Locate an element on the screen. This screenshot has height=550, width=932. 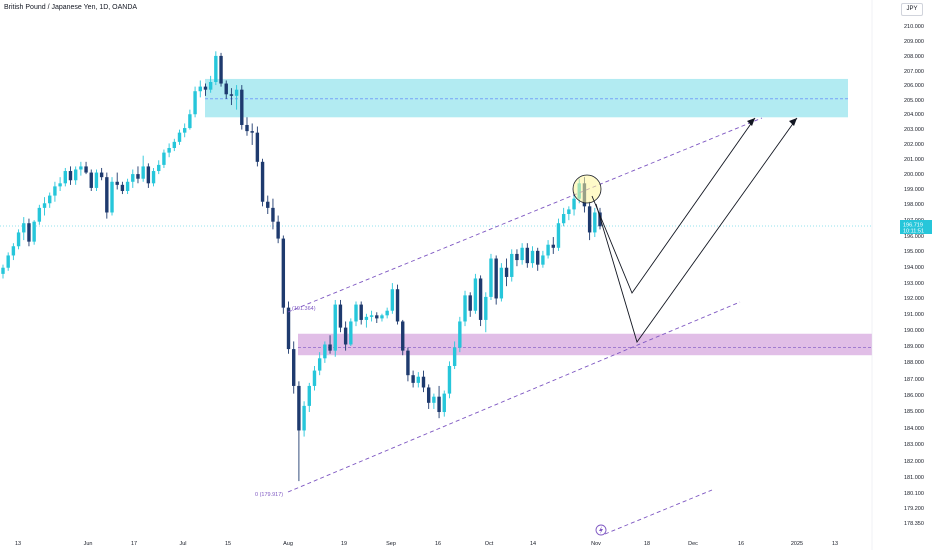
channel-projection-line is located at coordinates (658, 512).